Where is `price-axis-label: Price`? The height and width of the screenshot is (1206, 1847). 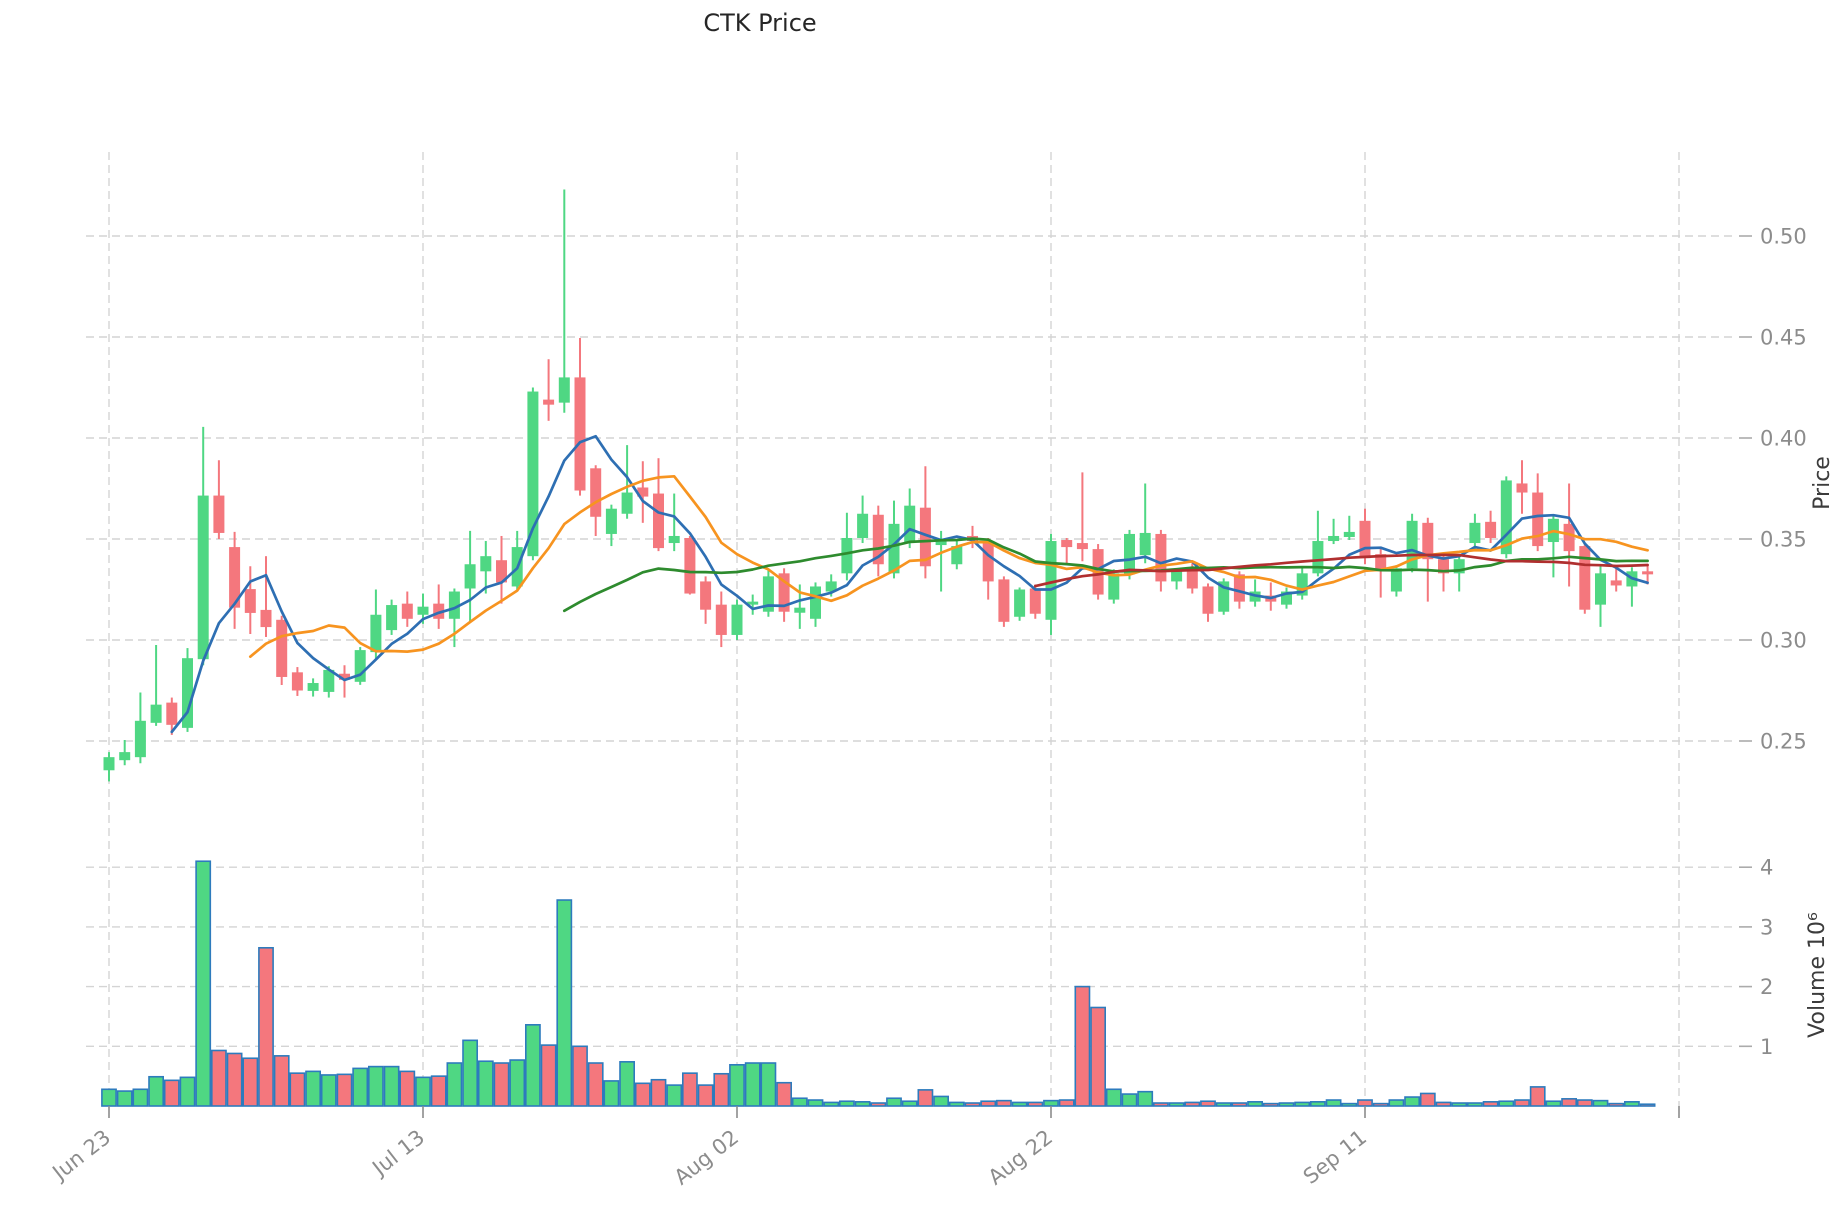 price-axis-label: Price is located at coordinates (1822, 483).